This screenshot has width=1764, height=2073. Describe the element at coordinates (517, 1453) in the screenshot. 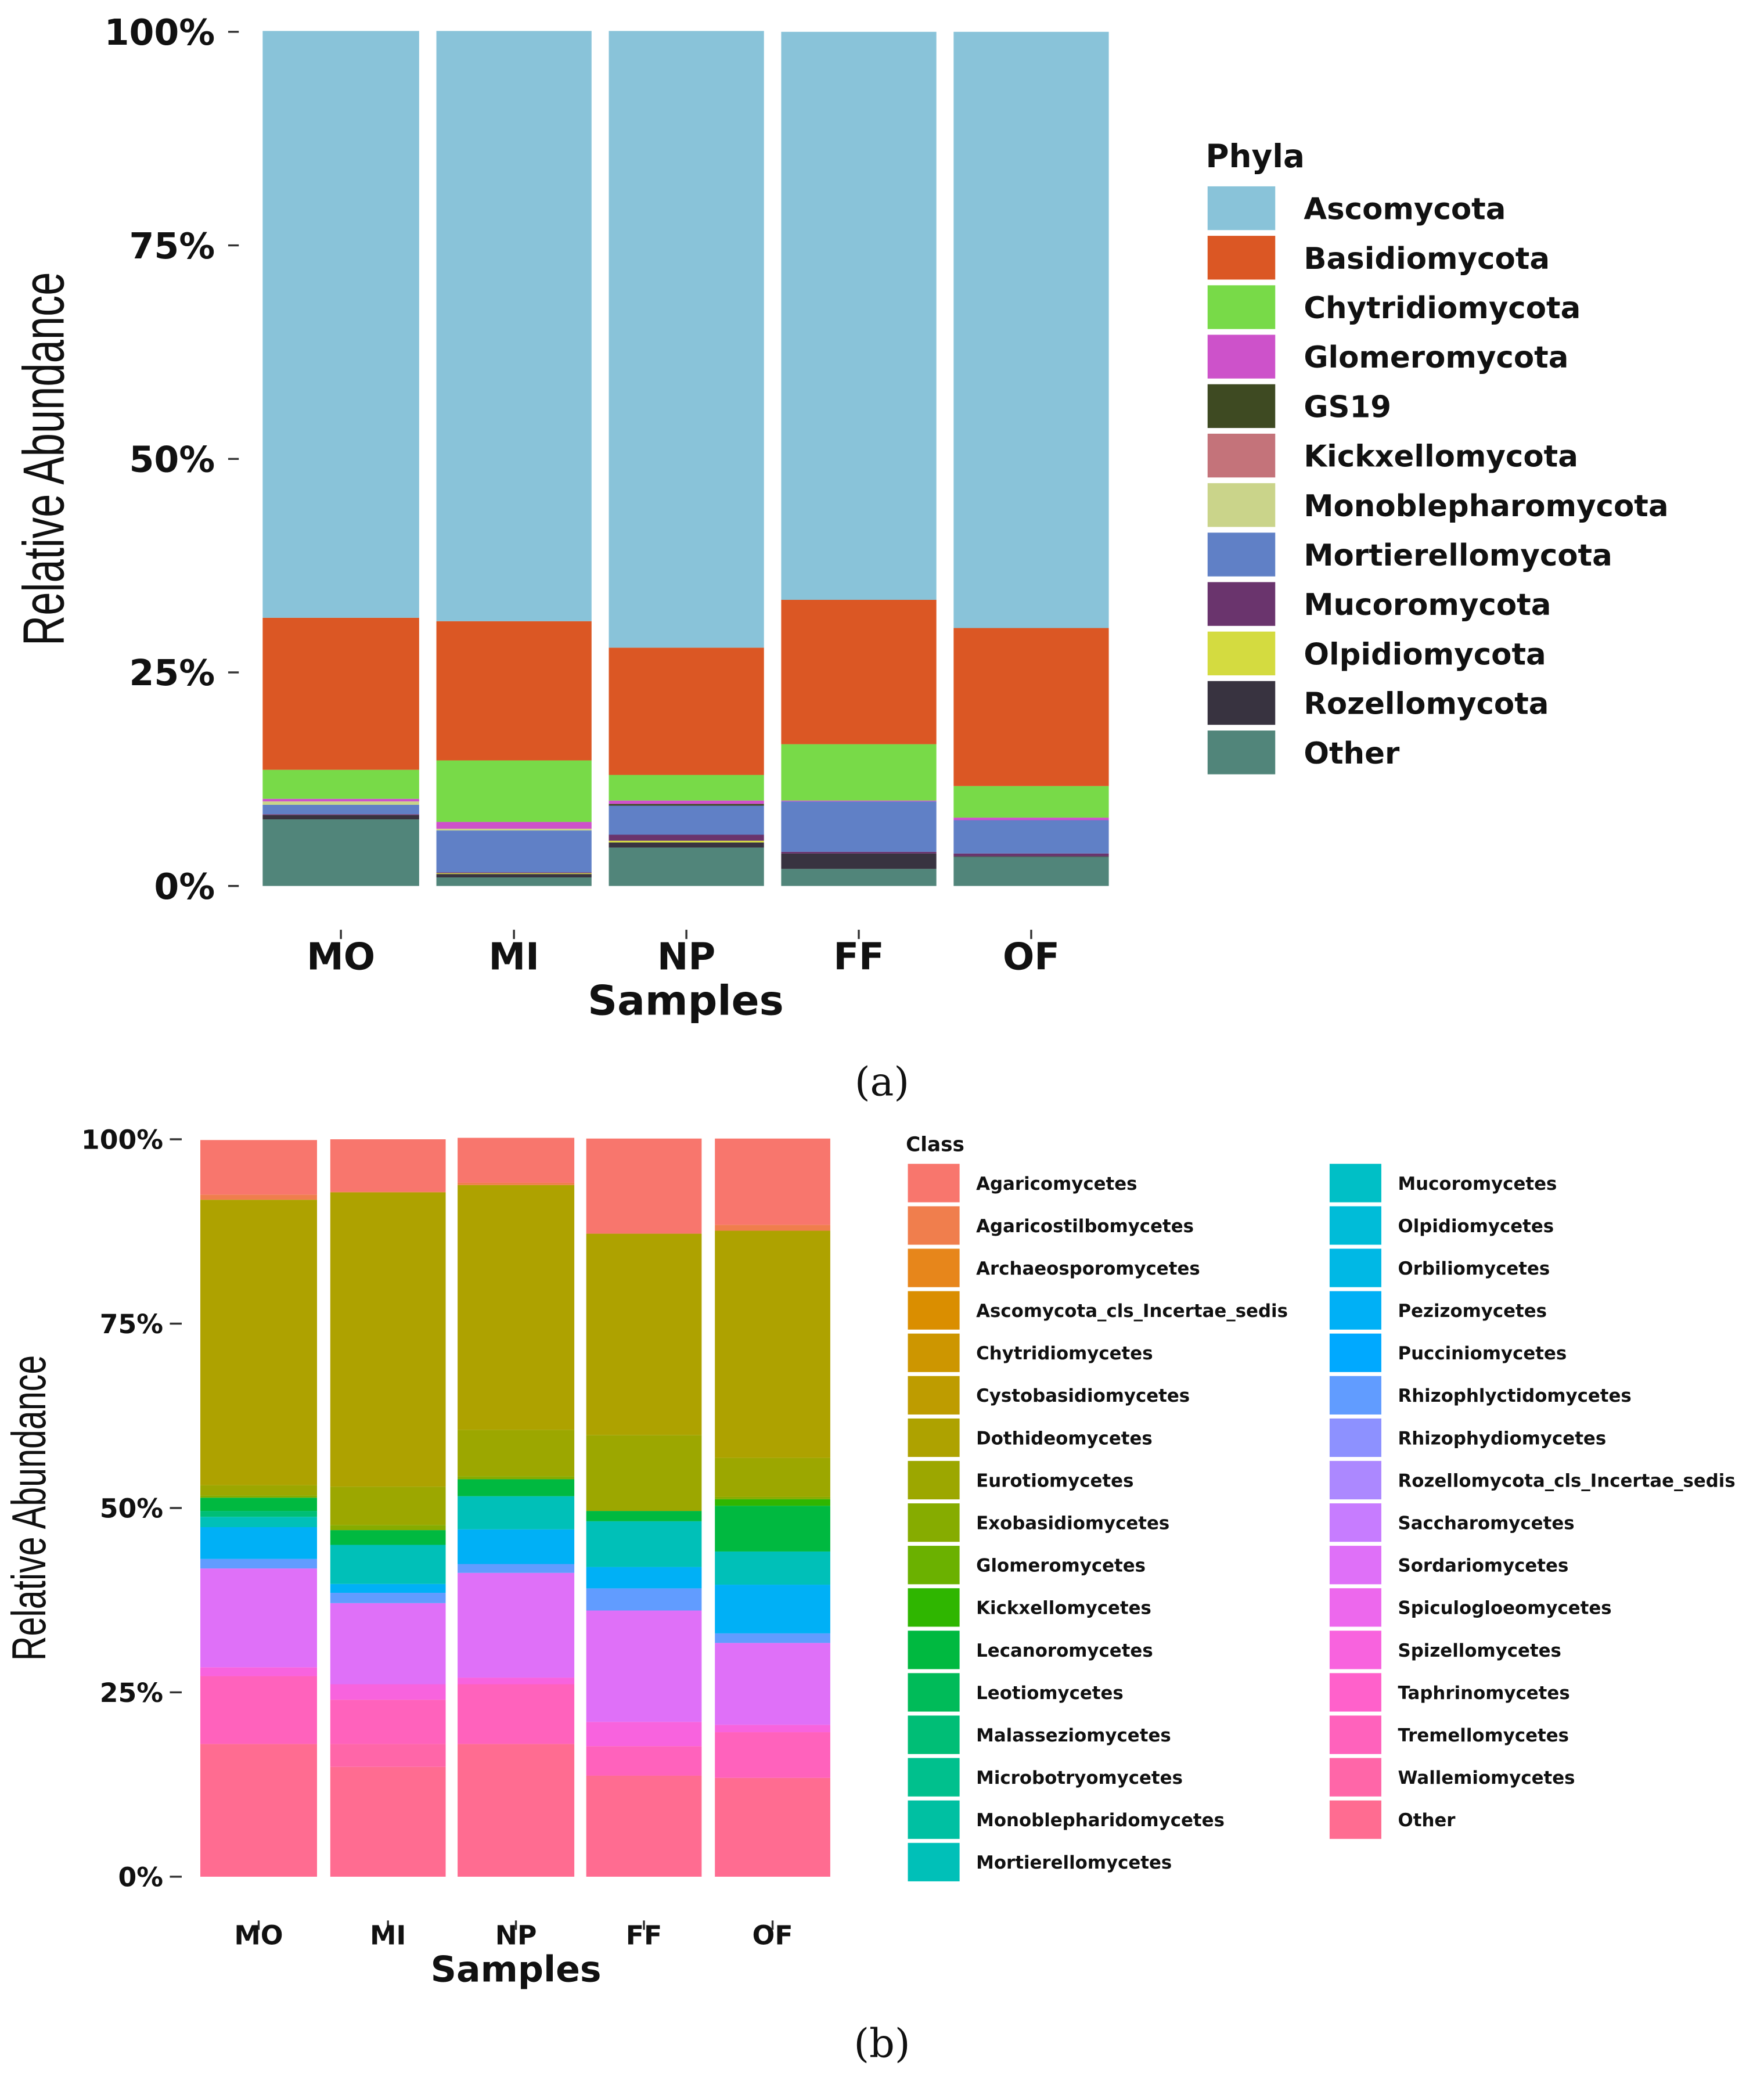

I see `bar-segment-np-eurotiomycetes` at that location.